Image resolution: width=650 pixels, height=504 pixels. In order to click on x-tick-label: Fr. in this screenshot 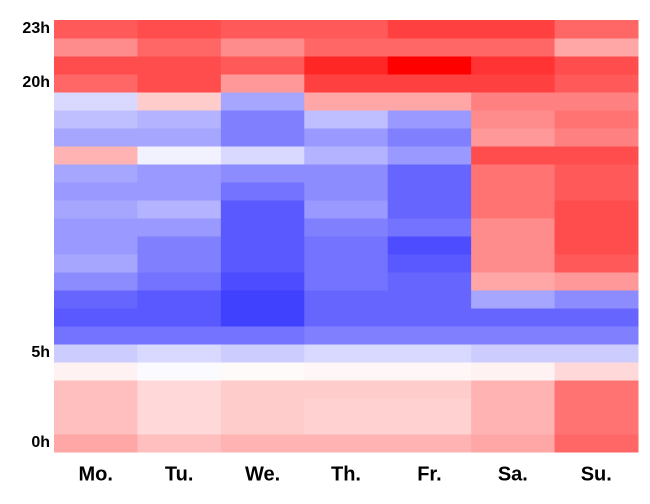, I will do `click(429, 474)`.